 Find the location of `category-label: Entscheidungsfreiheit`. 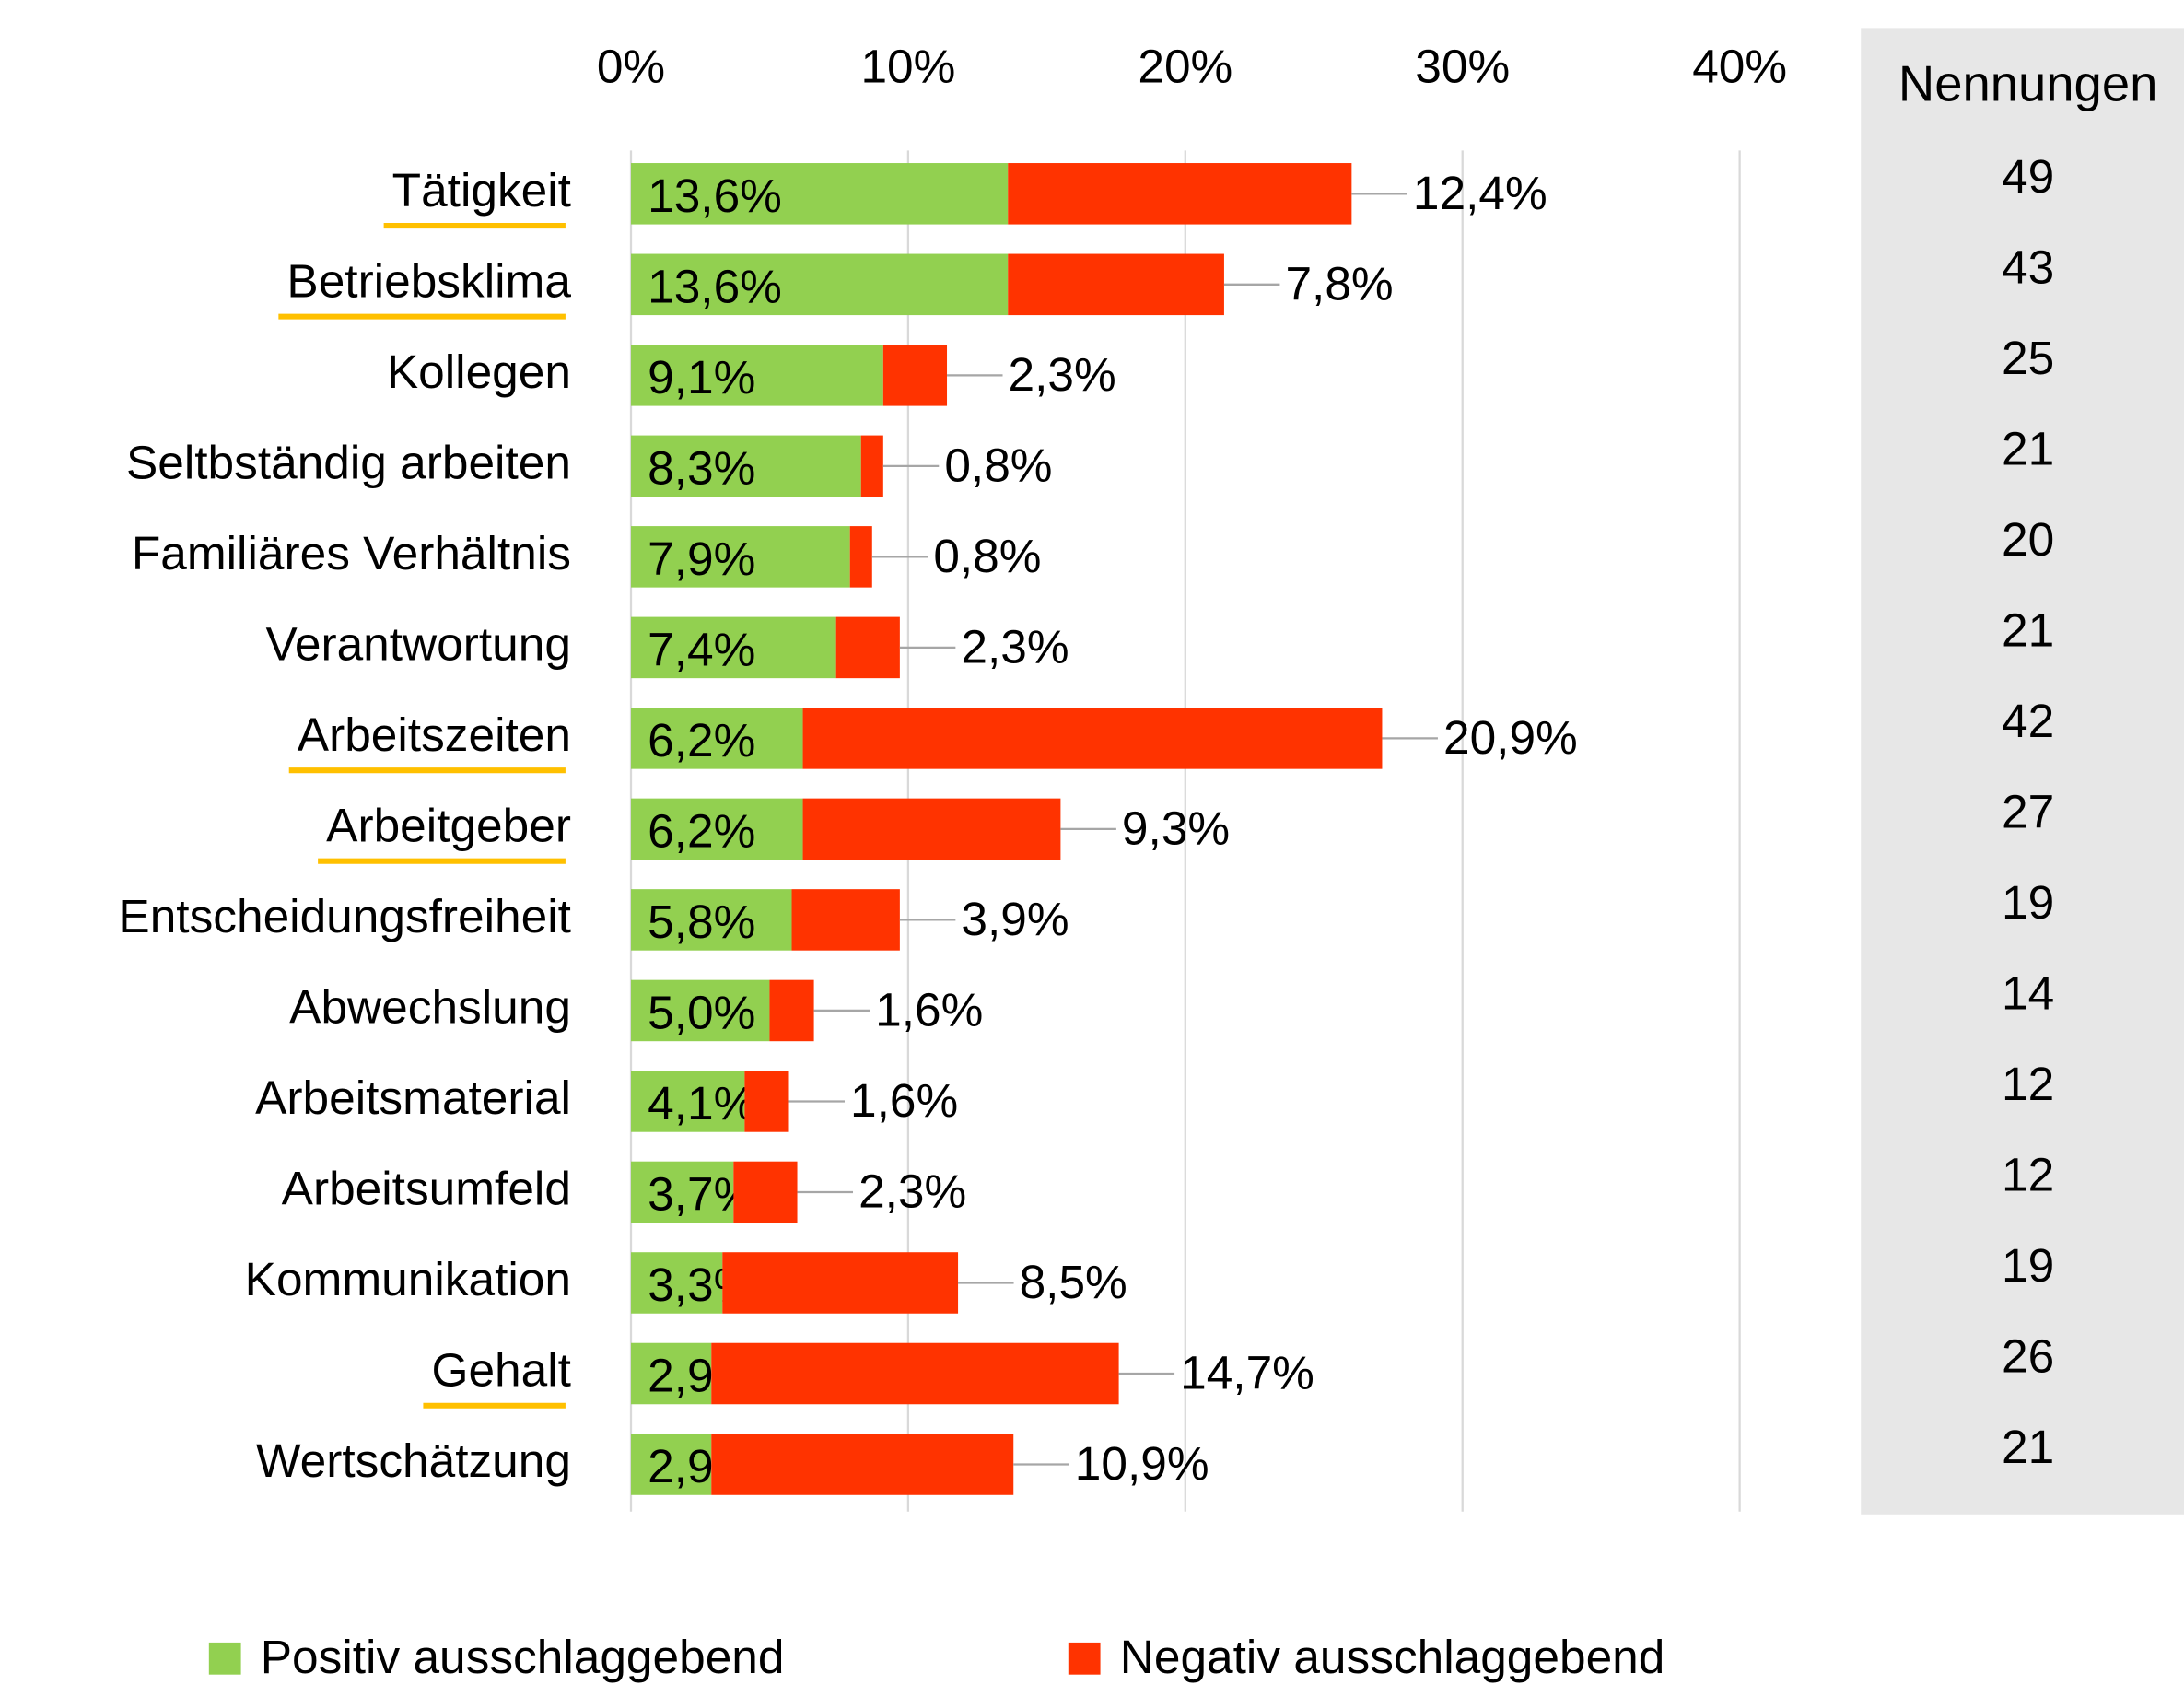

category-label: Entscheidungsfreiheit is located at coordinates (344, 915).